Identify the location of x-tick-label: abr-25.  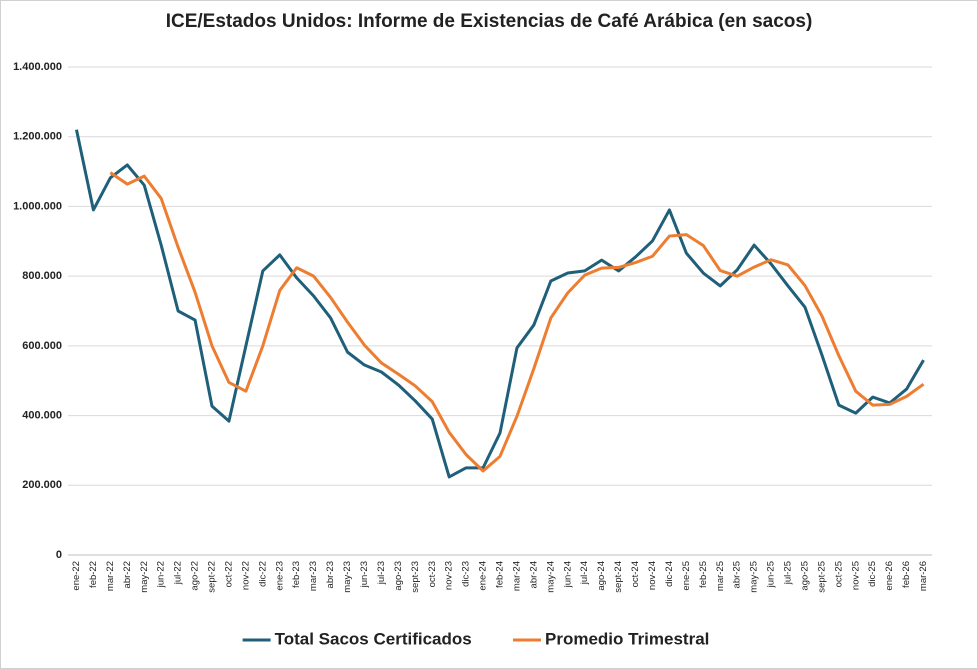
(737, 574).